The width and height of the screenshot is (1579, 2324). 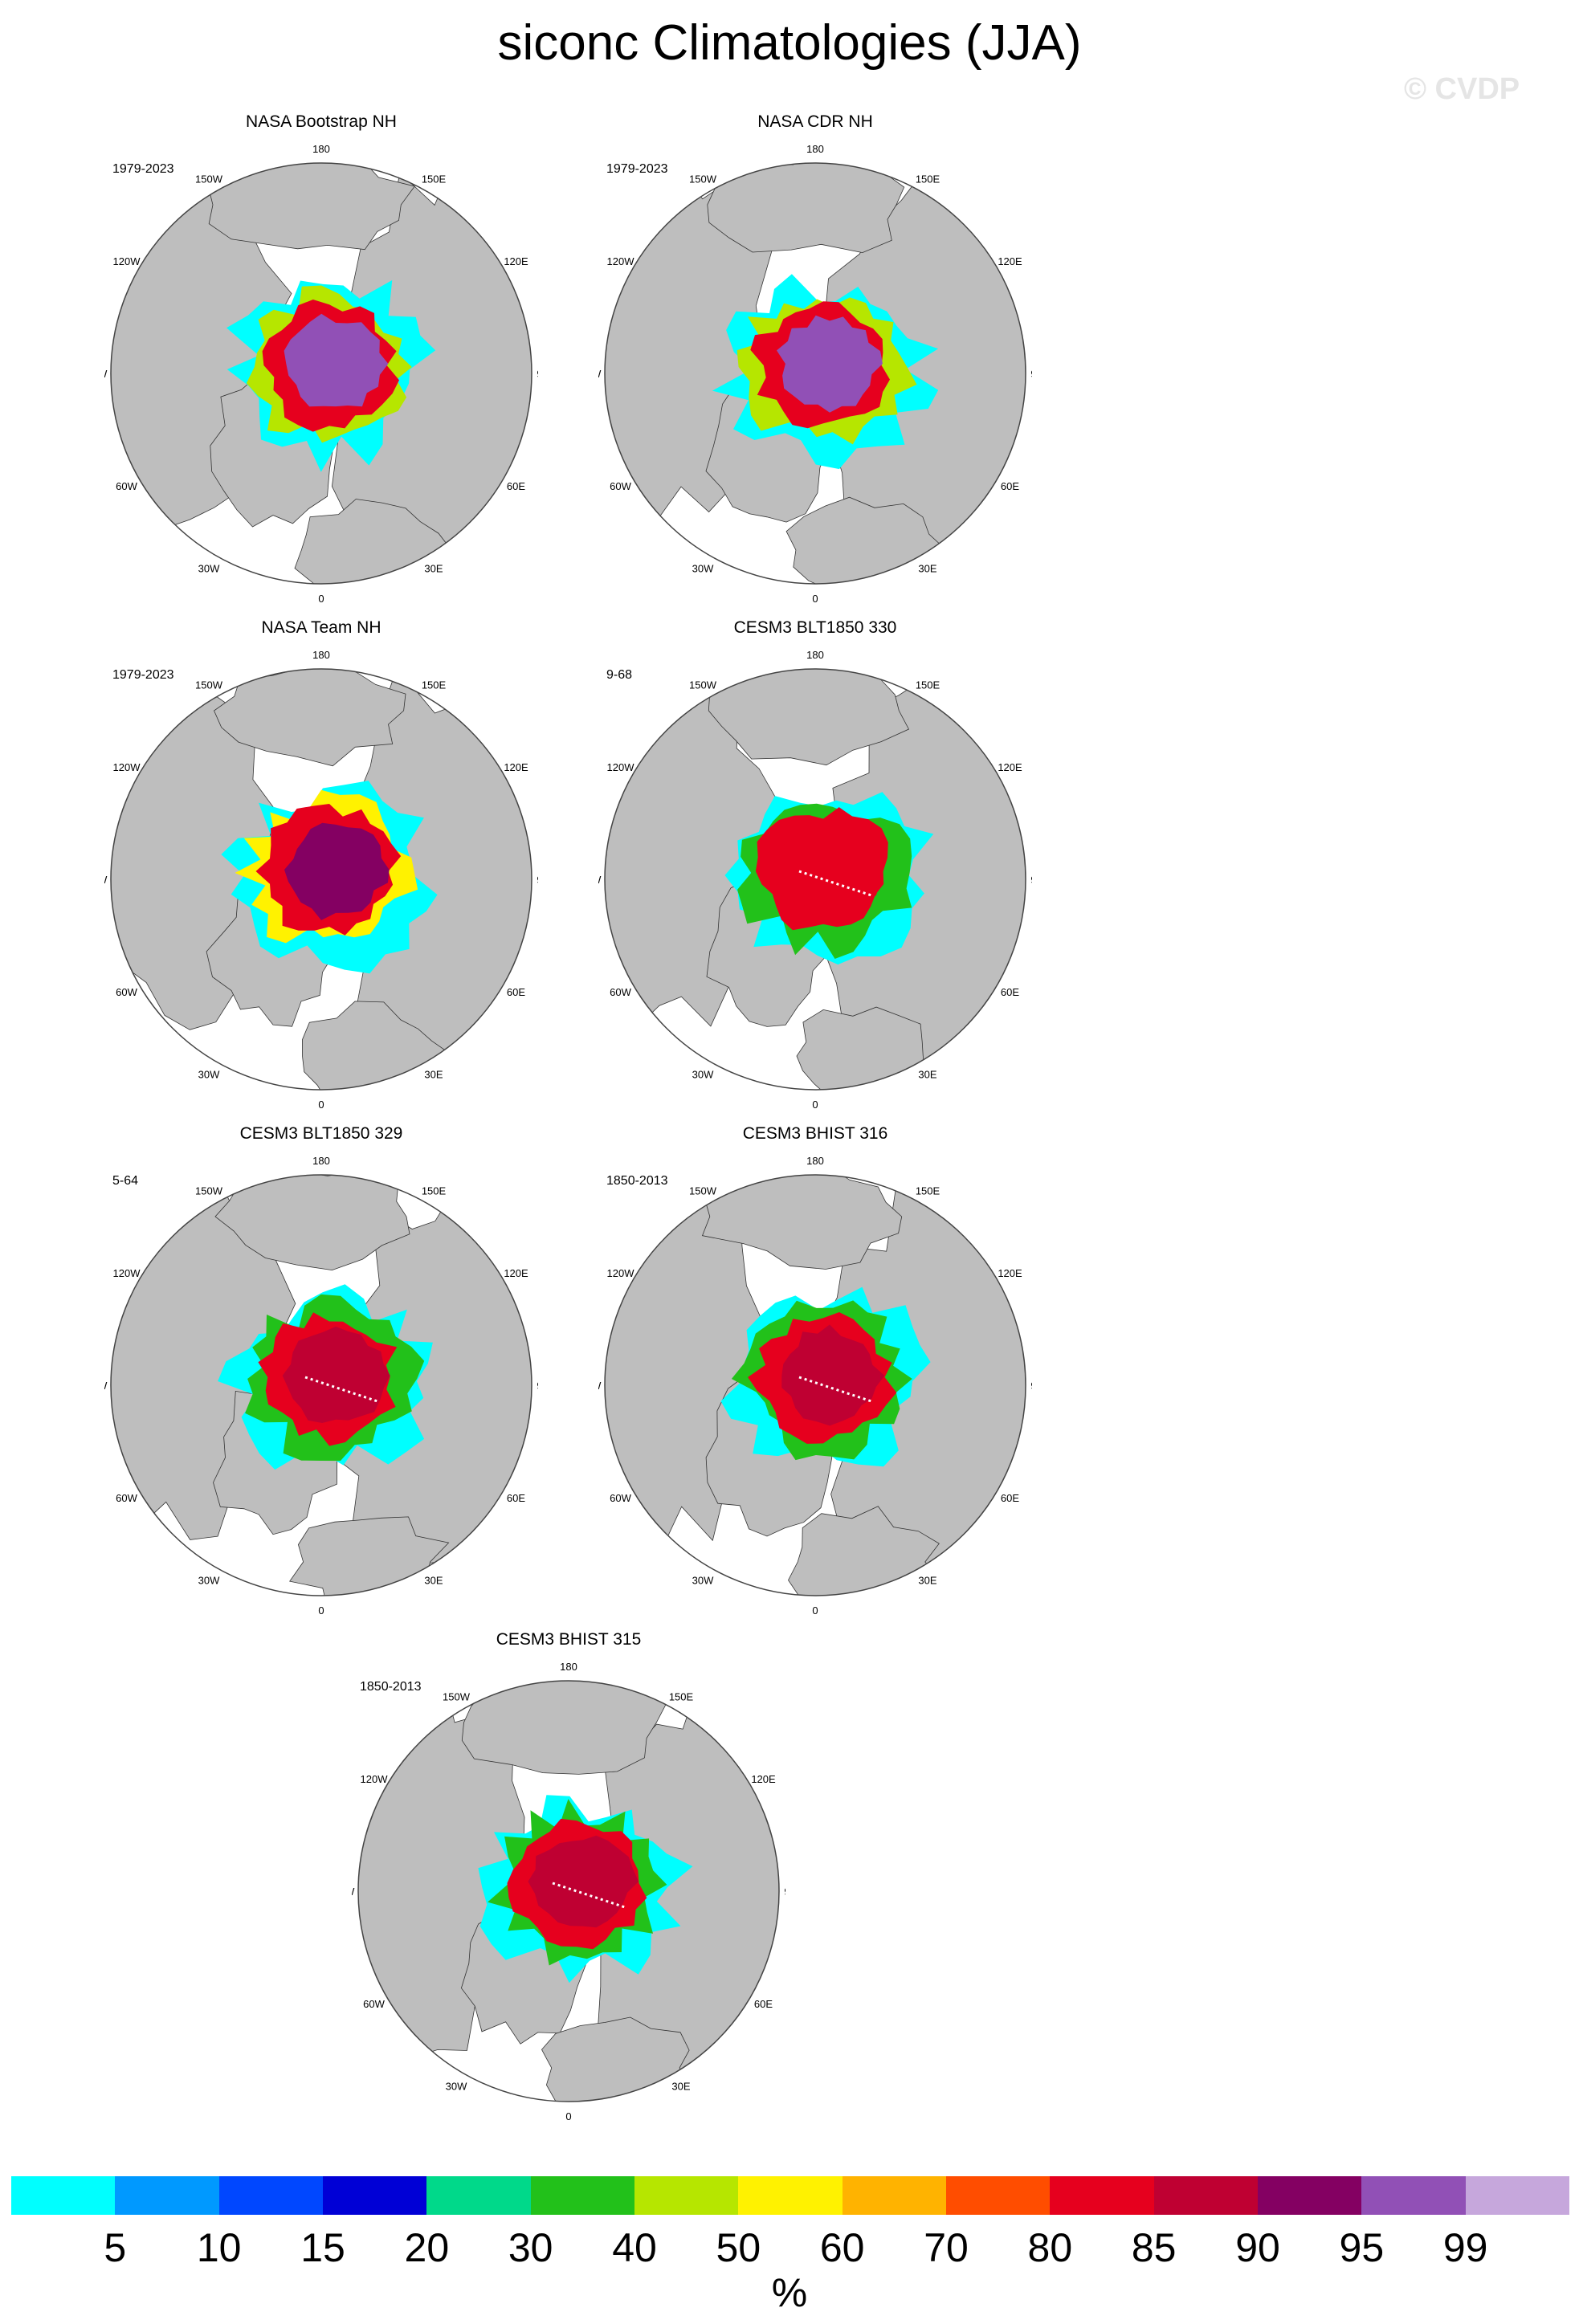 I want to click on panel-title: CESM3 BLT1850 330, so click(x=815, y=628).